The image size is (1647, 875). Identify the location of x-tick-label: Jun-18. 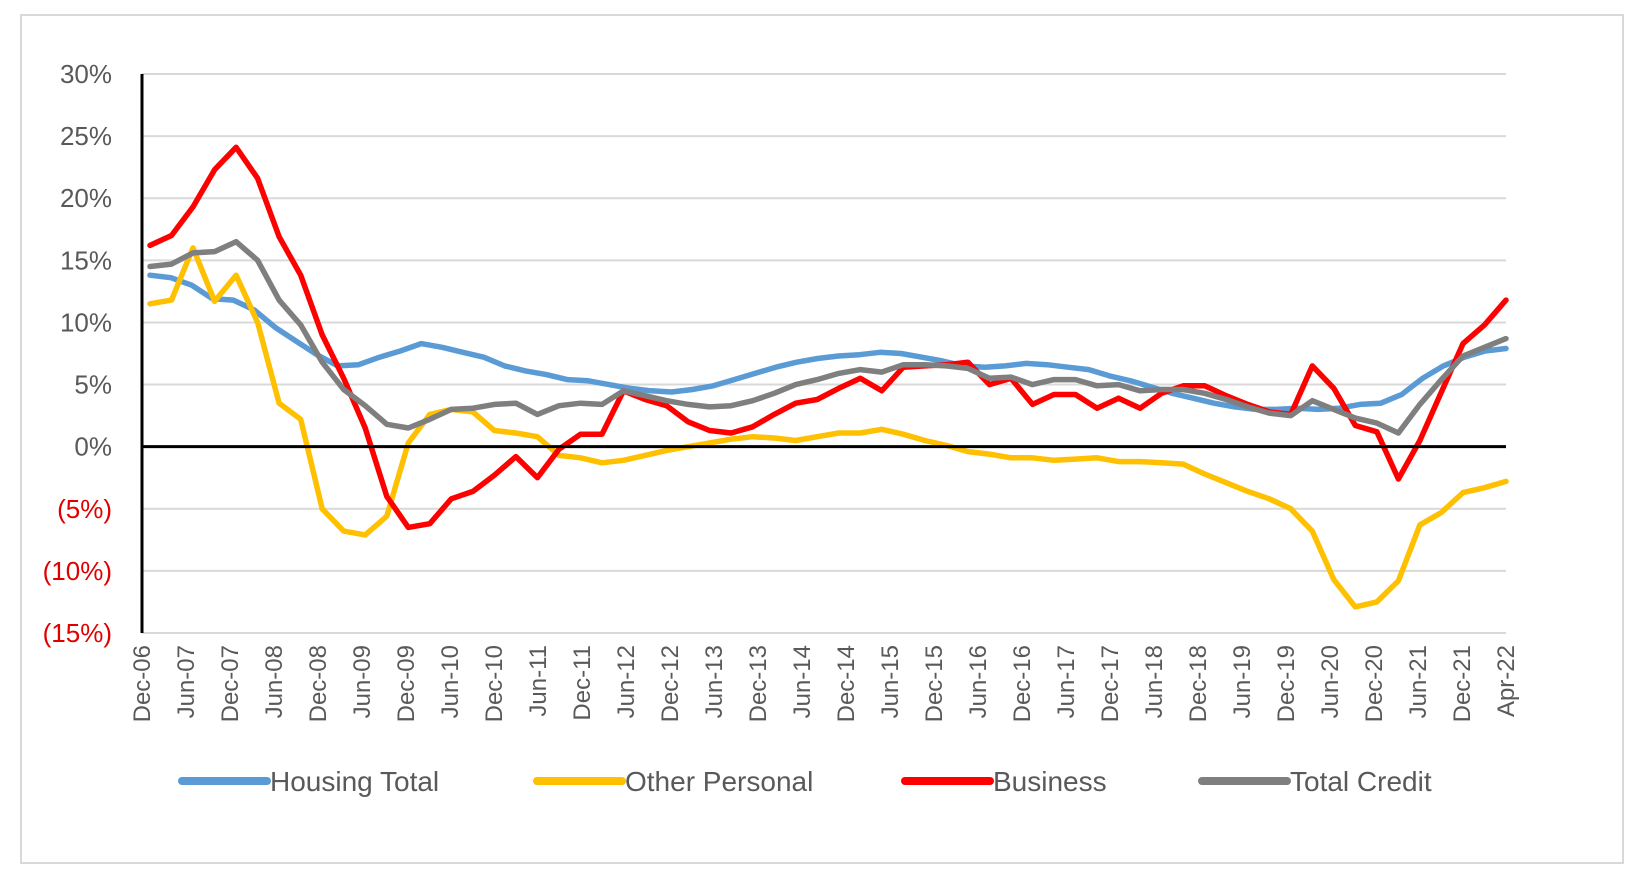
(1154, 681).